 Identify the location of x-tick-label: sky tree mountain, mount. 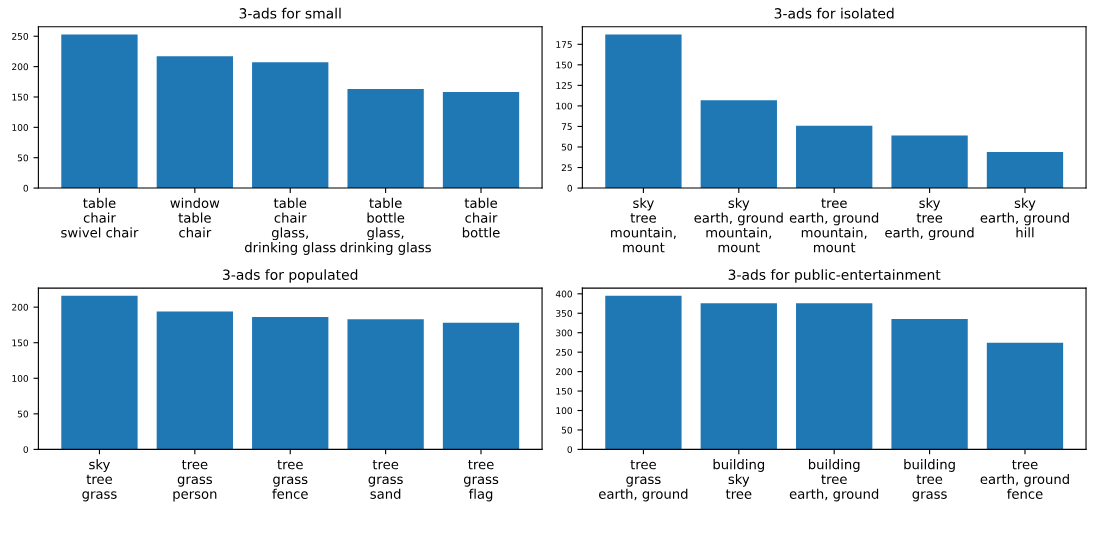
(643, 225).